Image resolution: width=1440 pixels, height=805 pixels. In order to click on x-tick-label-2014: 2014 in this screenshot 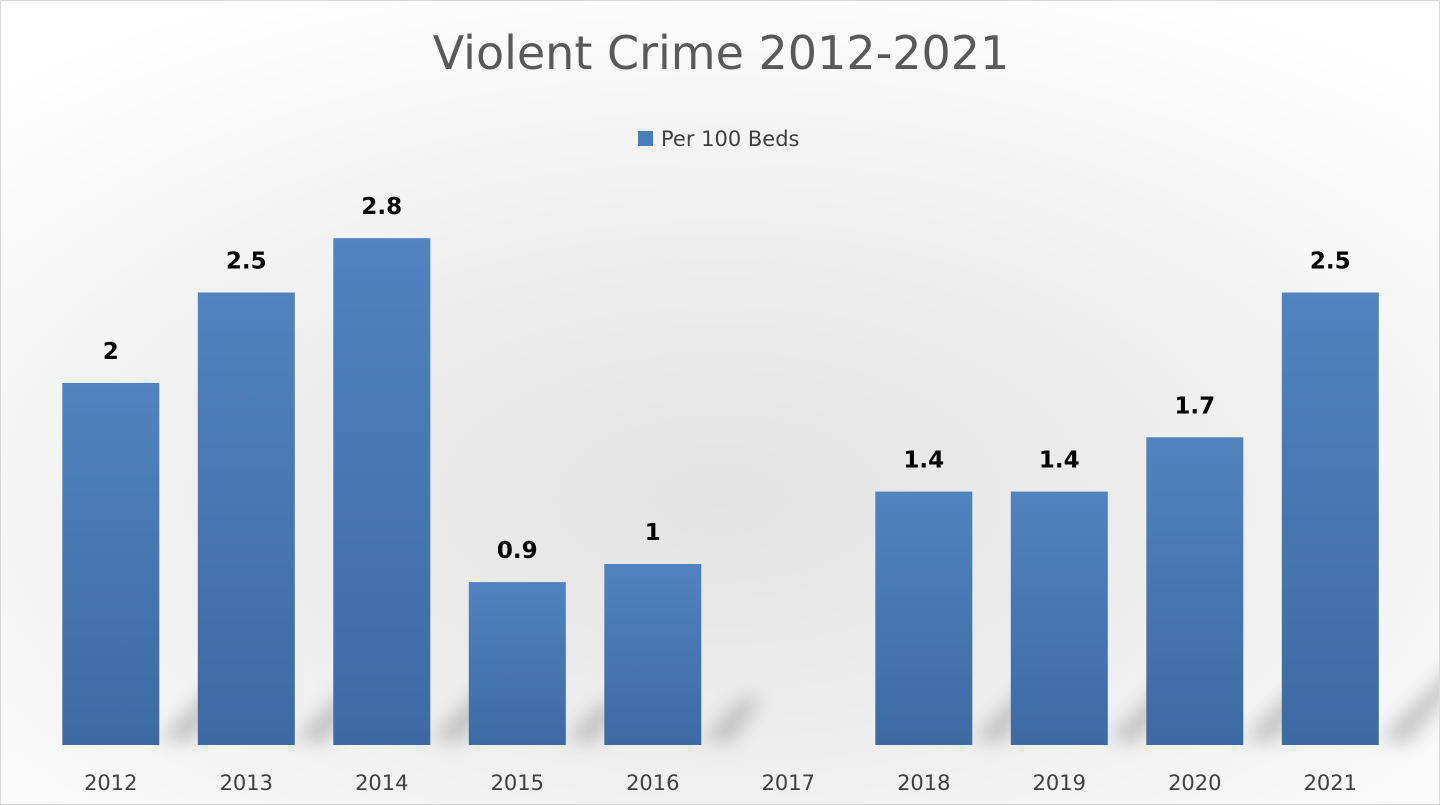, I will do `click(381, 783)`.